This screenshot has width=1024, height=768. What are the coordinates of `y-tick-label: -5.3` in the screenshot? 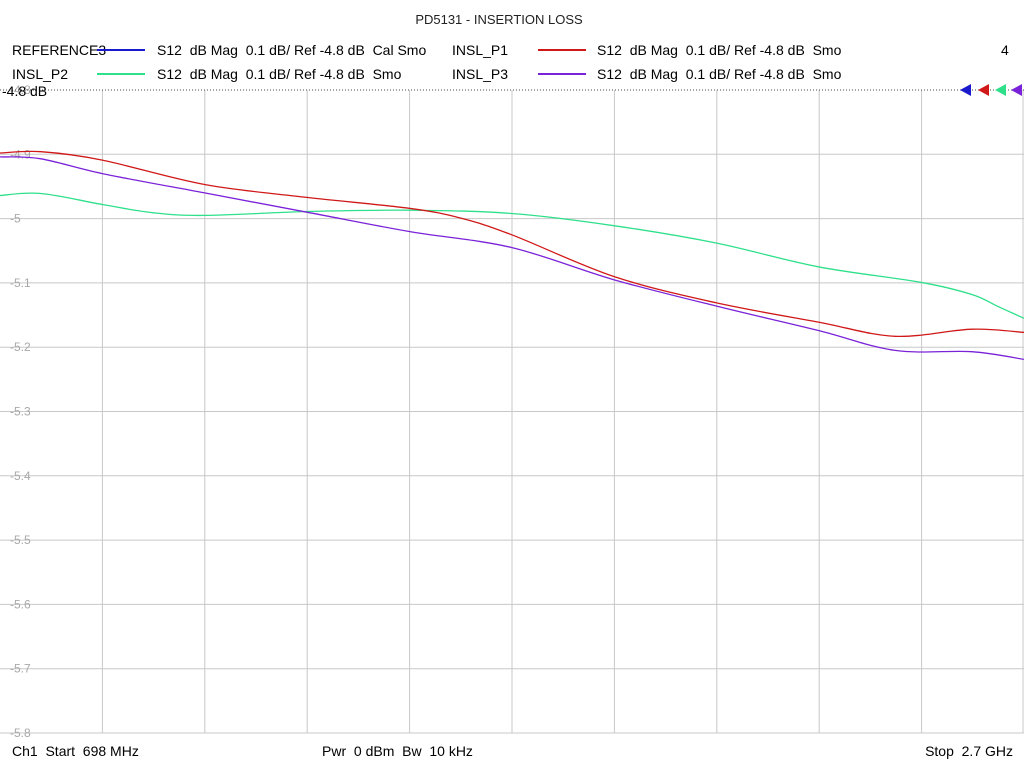 It's located at (20, 412).